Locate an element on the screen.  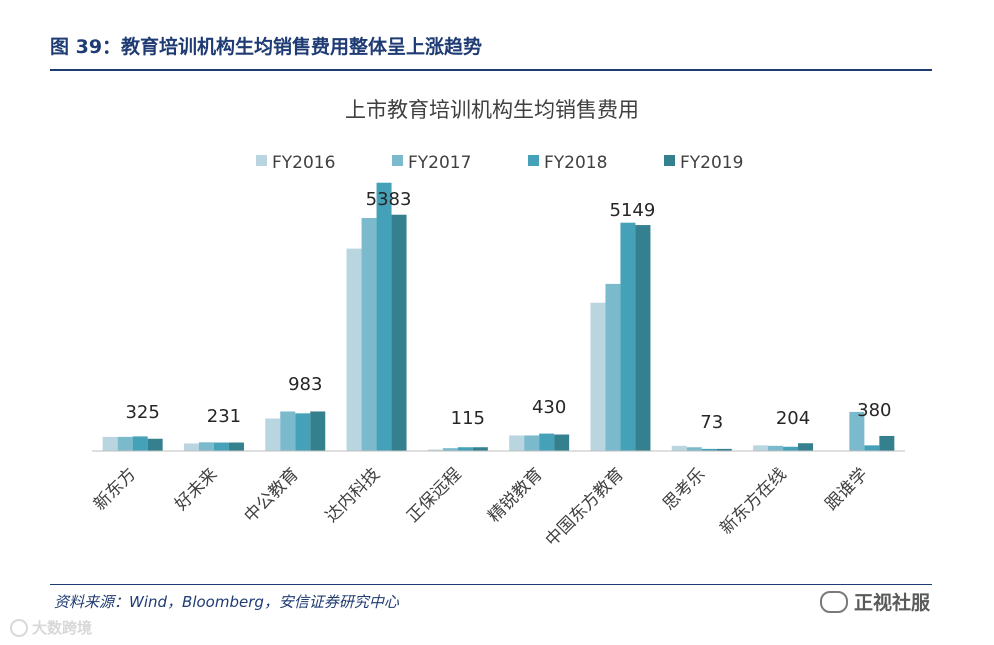
data-label-0: 325 is located at coordinates (142, 412).